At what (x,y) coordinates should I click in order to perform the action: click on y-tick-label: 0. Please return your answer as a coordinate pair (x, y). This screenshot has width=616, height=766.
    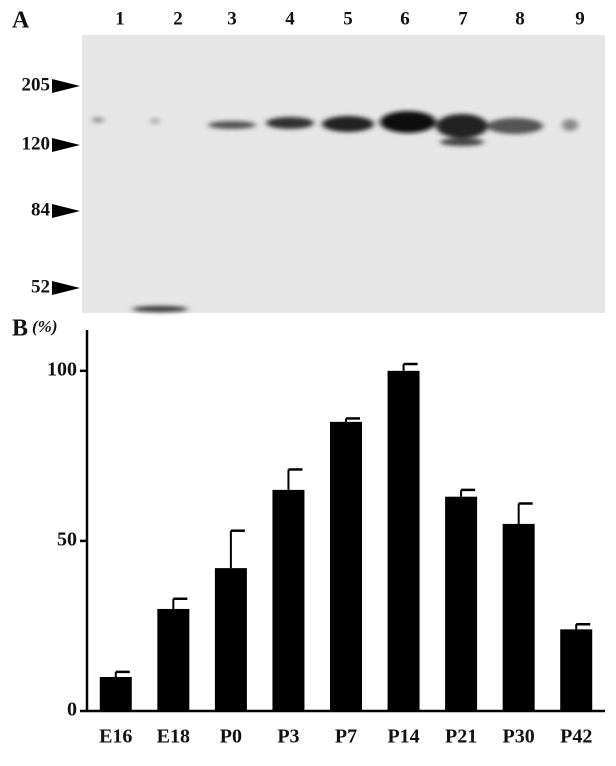
    Looking at the image, I should click on (72, 710).